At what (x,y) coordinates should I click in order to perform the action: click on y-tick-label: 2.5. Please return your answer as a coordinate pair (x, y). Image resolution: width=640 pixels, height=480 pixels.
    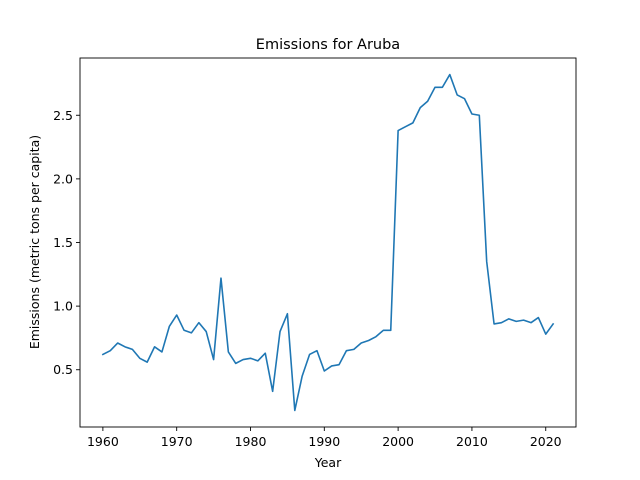
    Looking at the image, I should click on (63, 115).